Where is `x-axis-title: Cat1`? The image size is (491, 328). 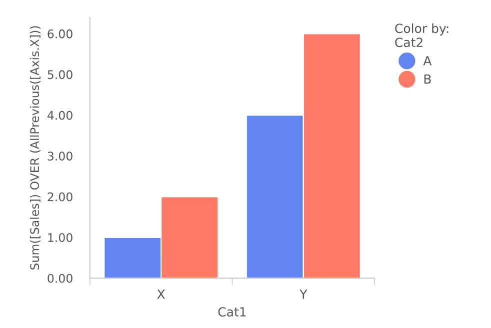 x-axis-title: Cat1 is located at coordinates (232, 312).